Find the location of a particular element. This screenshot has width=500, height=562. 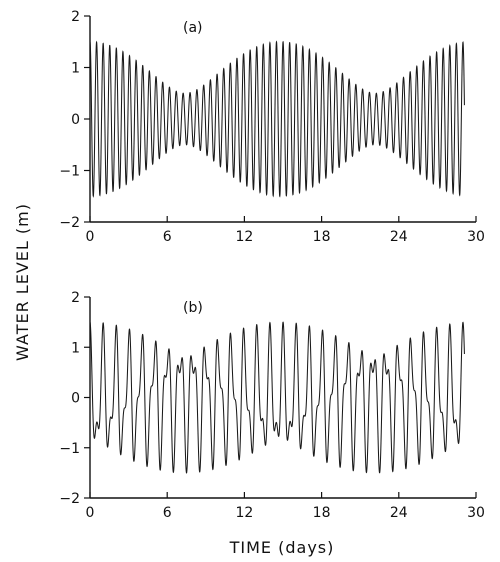

panel-b-y-tick-label: −2 is located at coordinates (69, 499).